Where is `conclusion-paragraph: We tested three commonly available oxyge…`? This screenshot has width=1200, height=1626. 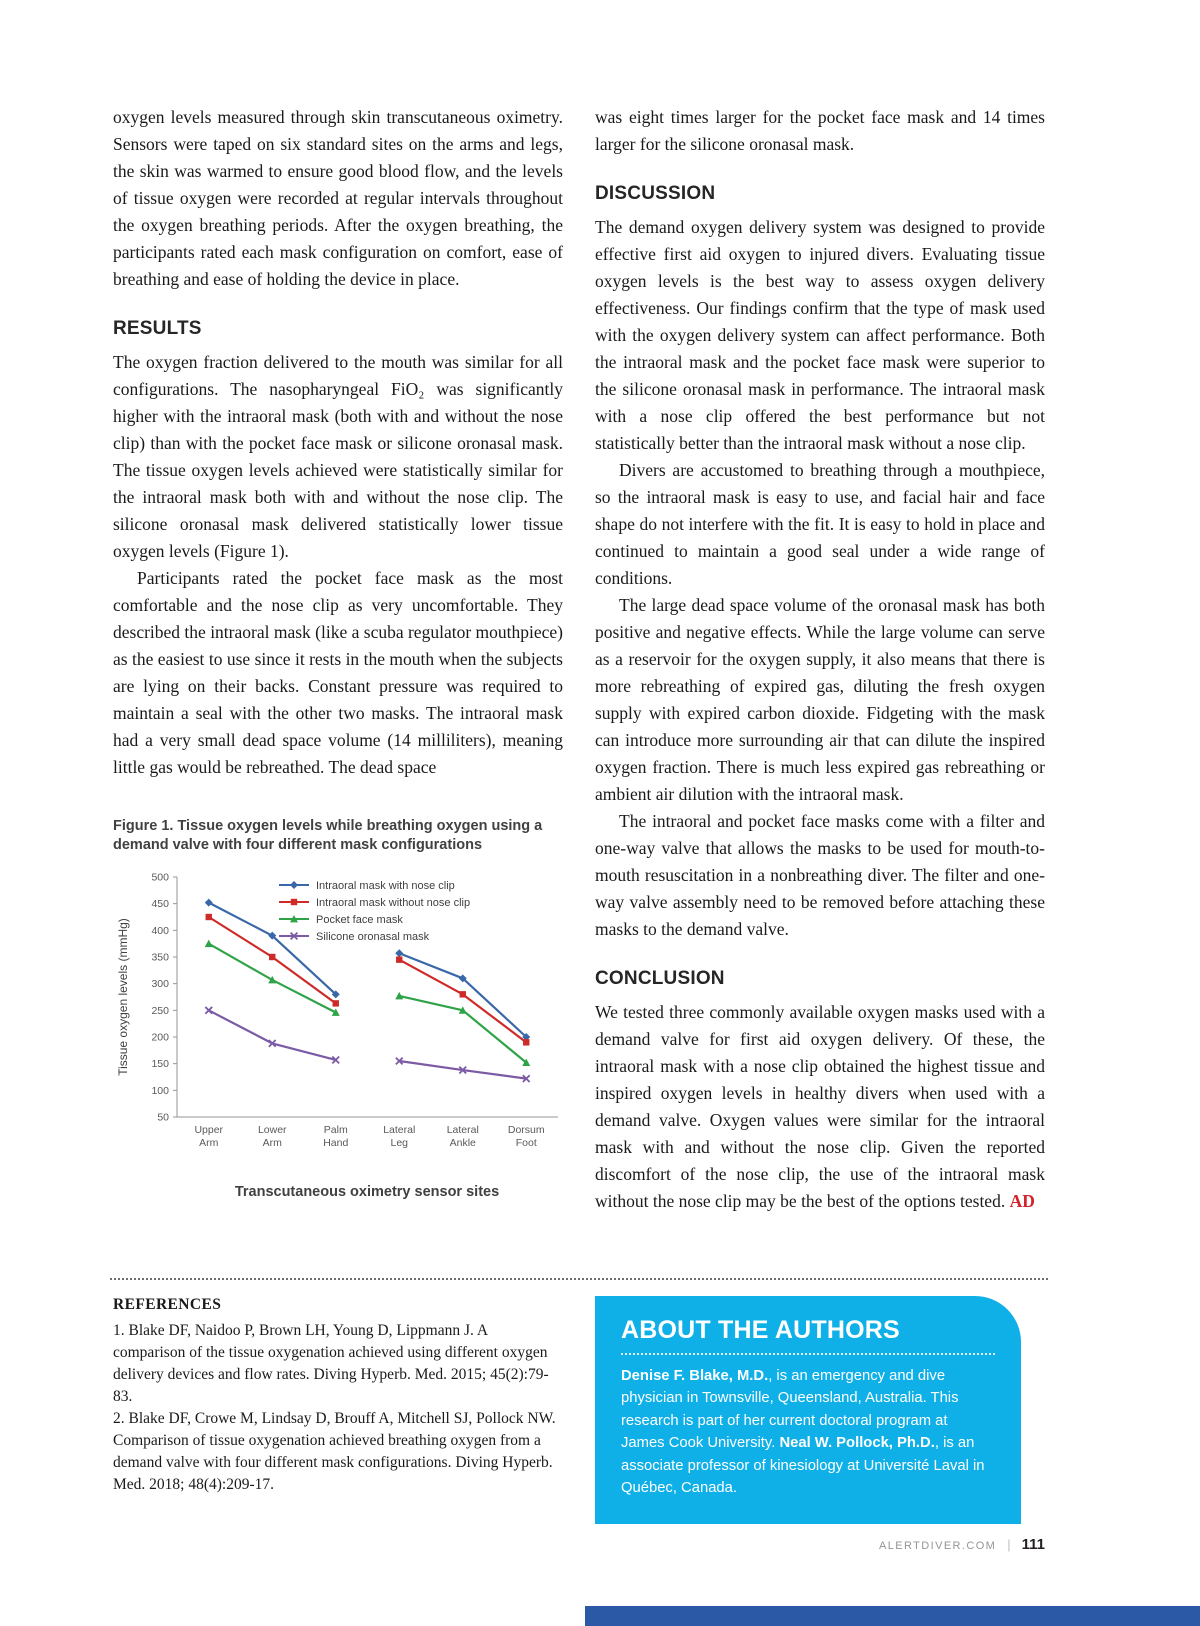
conclusion-paragraph: We tested three commonly available oxyge… is located at coordinates (820, 1107).